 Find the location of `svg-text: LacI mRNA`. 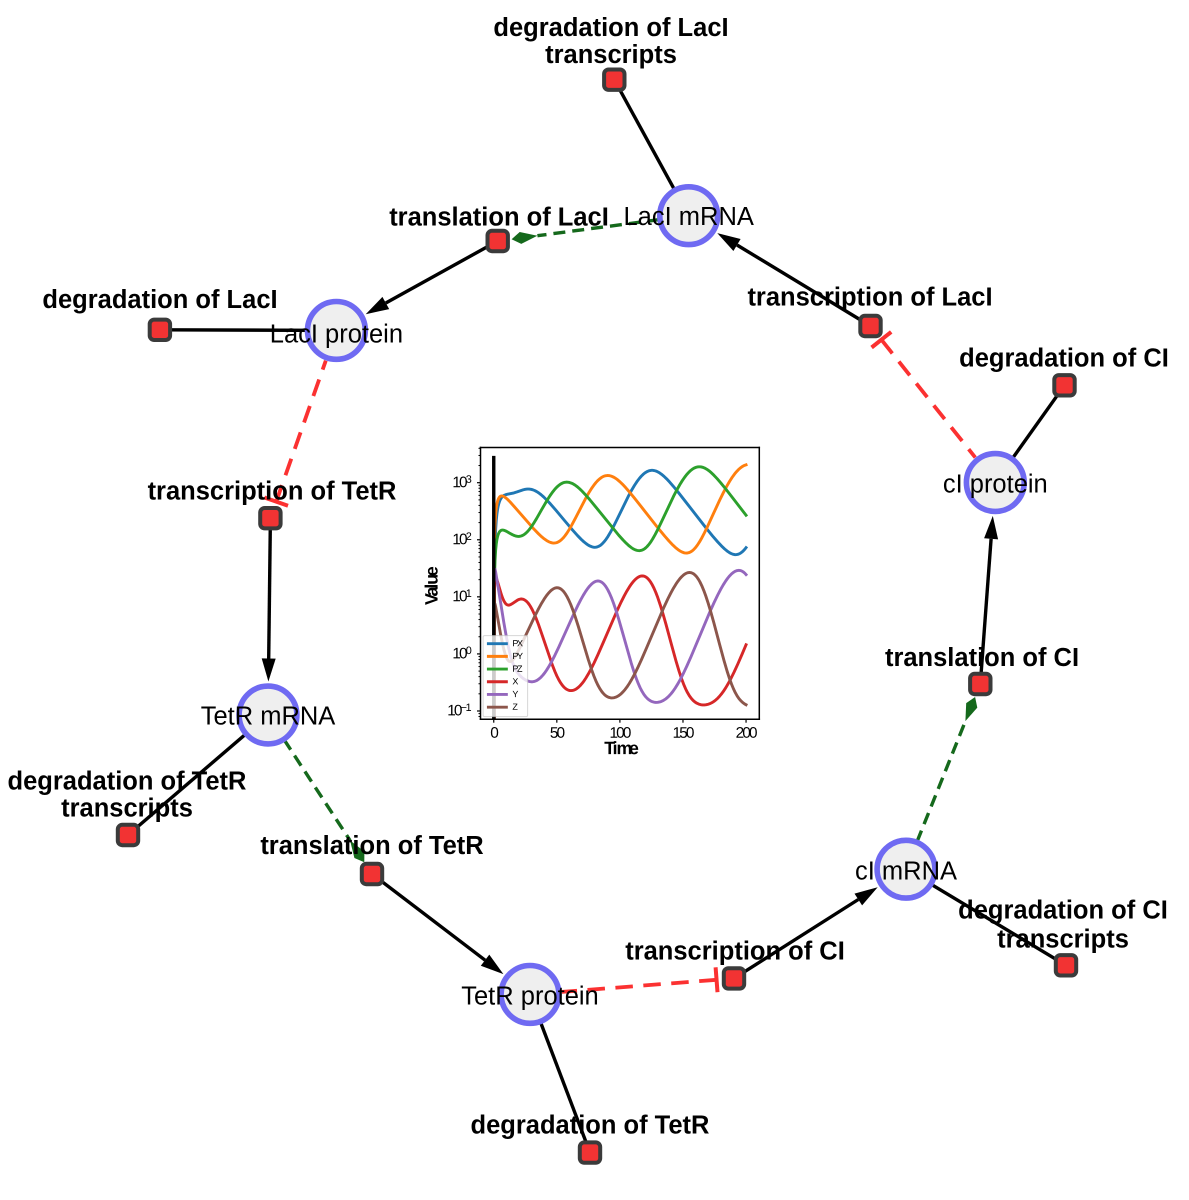

svg-text: LacI mRNA is located at coordinates (689, 217).